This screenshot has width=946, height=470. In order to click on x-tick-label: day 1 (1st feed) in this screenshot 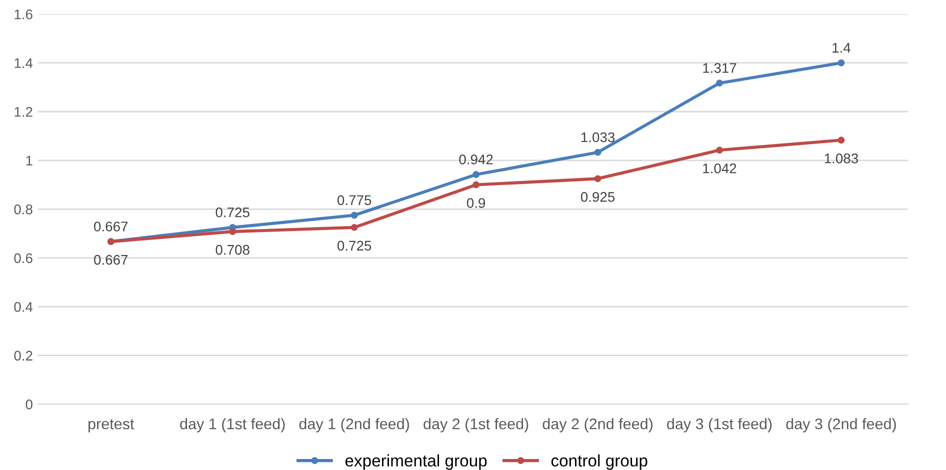, I will do `click(232, 425)`.